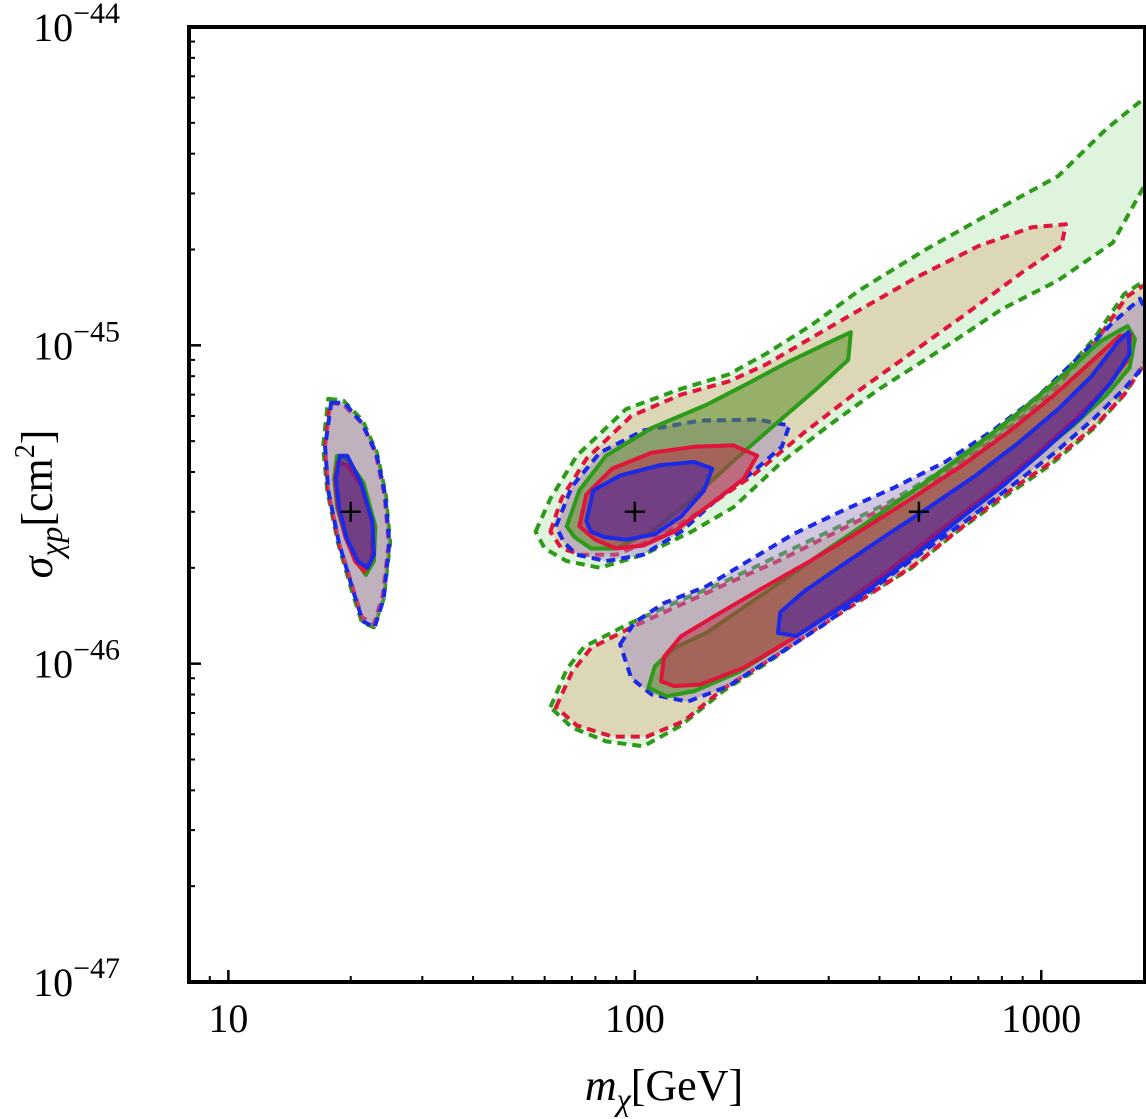  What do you see at coordinates (1041, 1018) in the screenshot?
I see `x-tick-label: 1000` at bounding box center [1041, 1018].